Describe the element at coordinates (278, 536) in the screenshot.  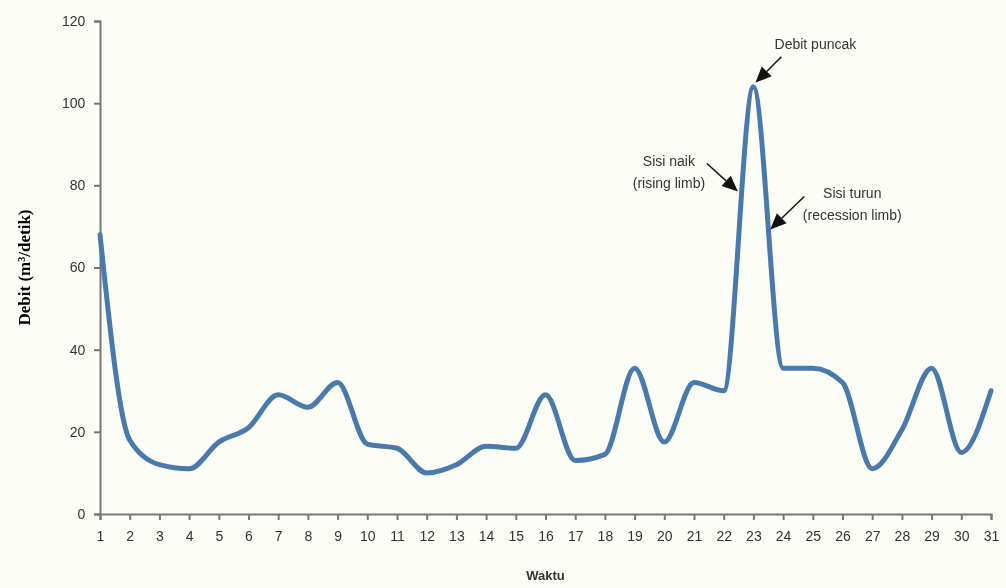
I see `x-tick-label: 7` at that location.